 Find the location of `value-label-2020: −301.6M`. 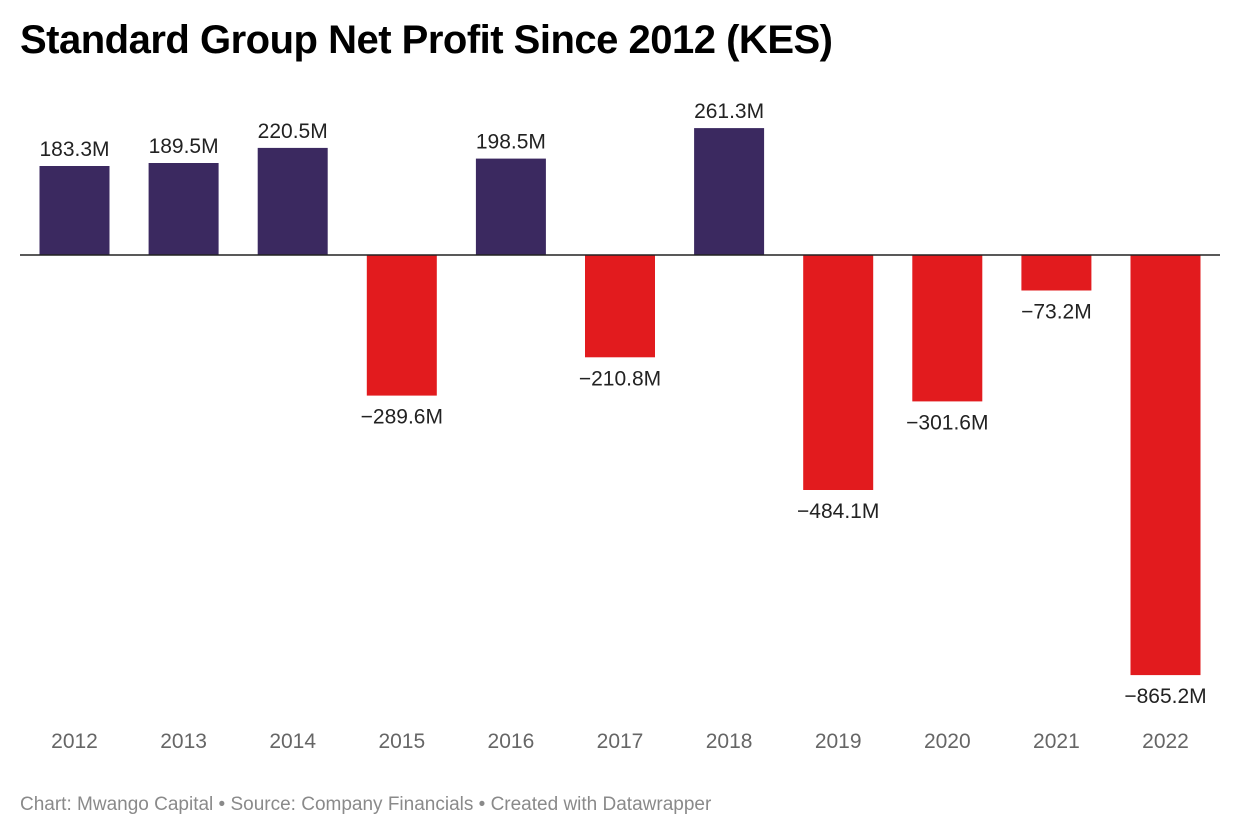

value-label-2020: −301.6M is located at coordinates (947, 422).